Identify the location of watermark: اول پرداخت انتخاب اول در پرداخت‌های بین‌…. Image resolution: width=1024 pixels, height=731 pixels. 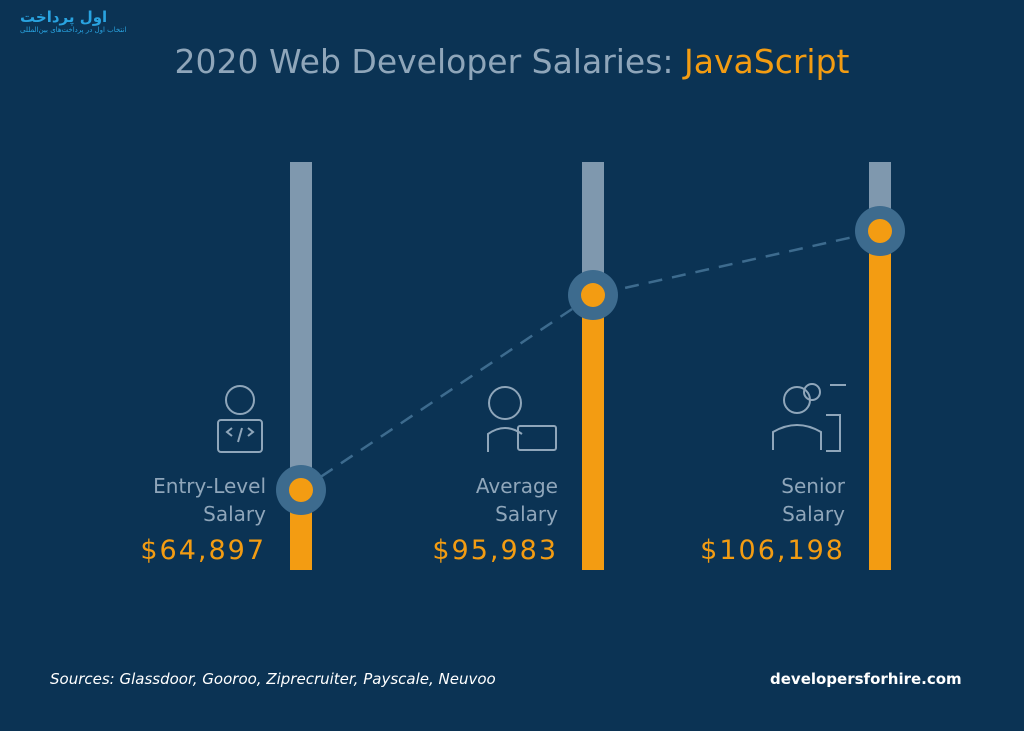
(73, 21).